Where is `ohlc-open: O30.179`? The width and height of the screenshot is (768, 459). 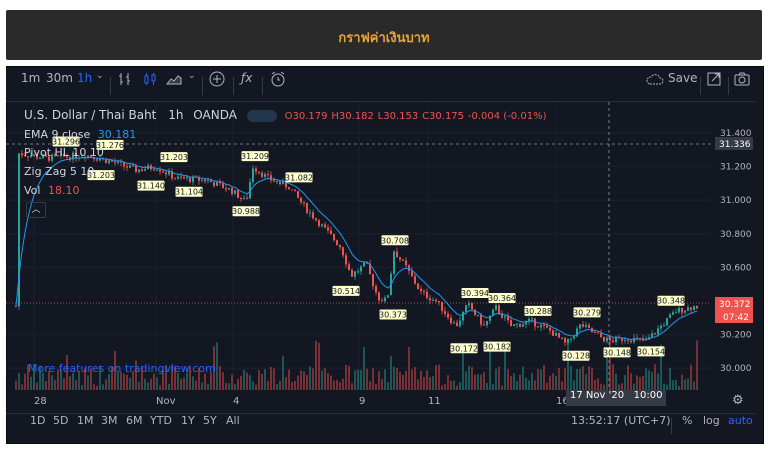
ohlc-open: O30.179 is located at coordinates (306, 116).